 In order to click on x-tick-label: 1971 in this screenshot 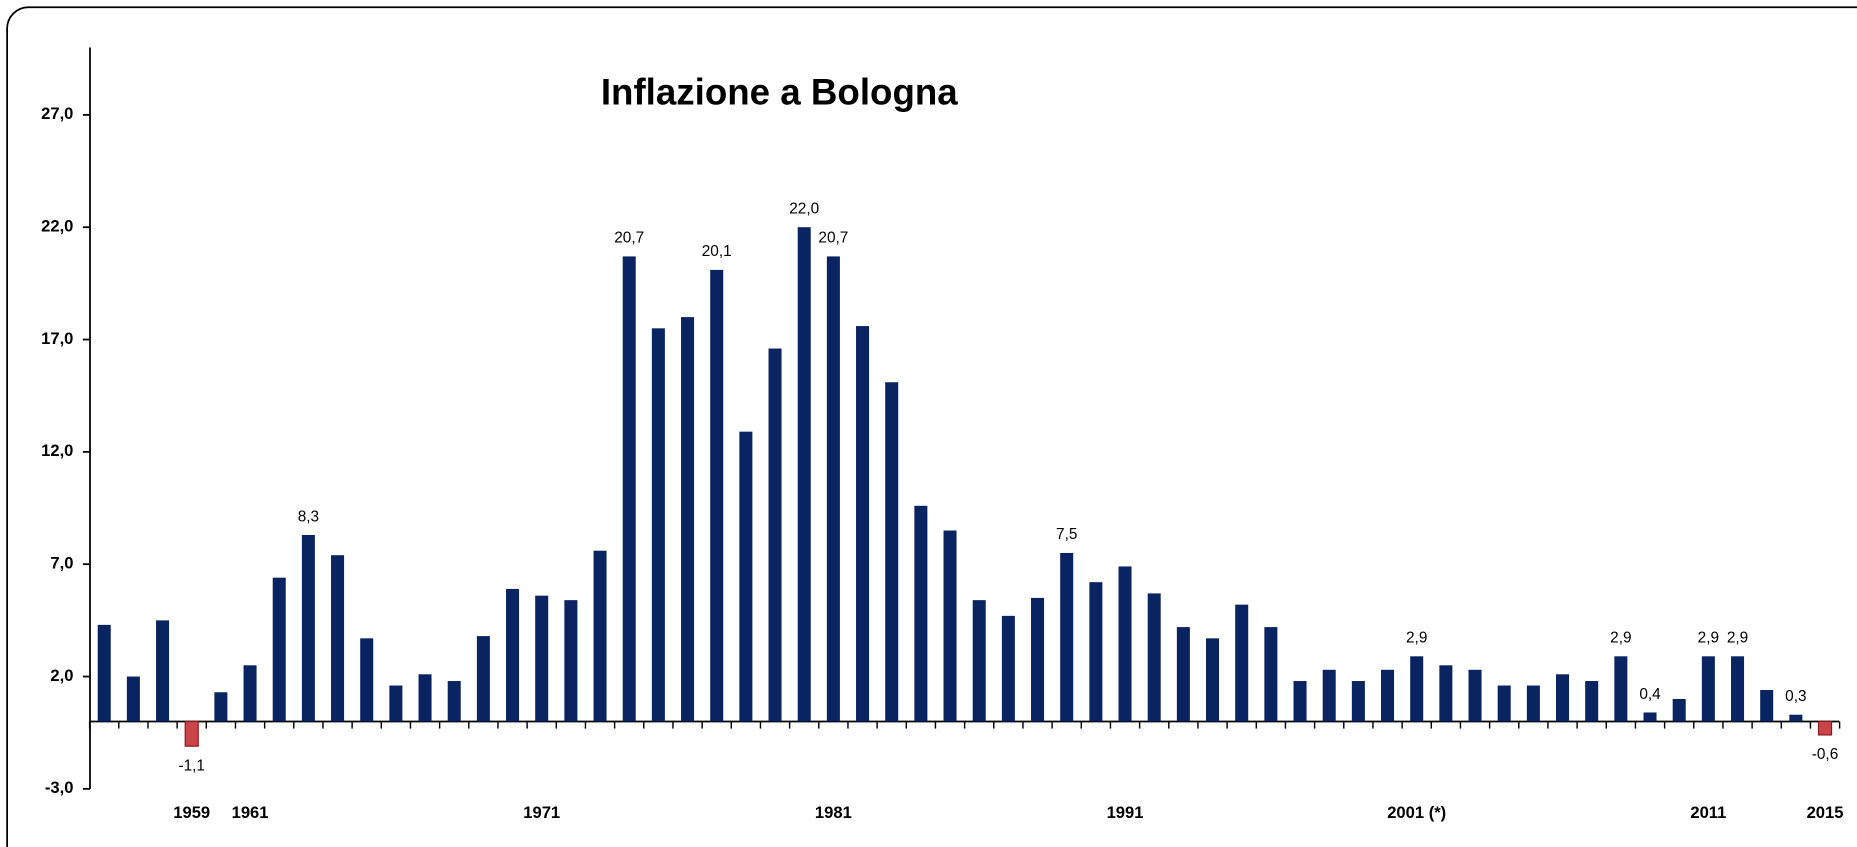, I will do `click(541, 812)`.